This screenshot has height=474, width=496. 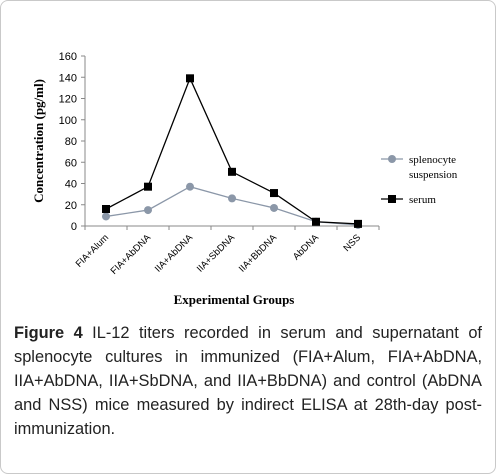 What do you see at coordinates (216, 253) in the screenshot?
I see `x-tick-label: IIA+SbDNA` at bounding box center [216, 253].